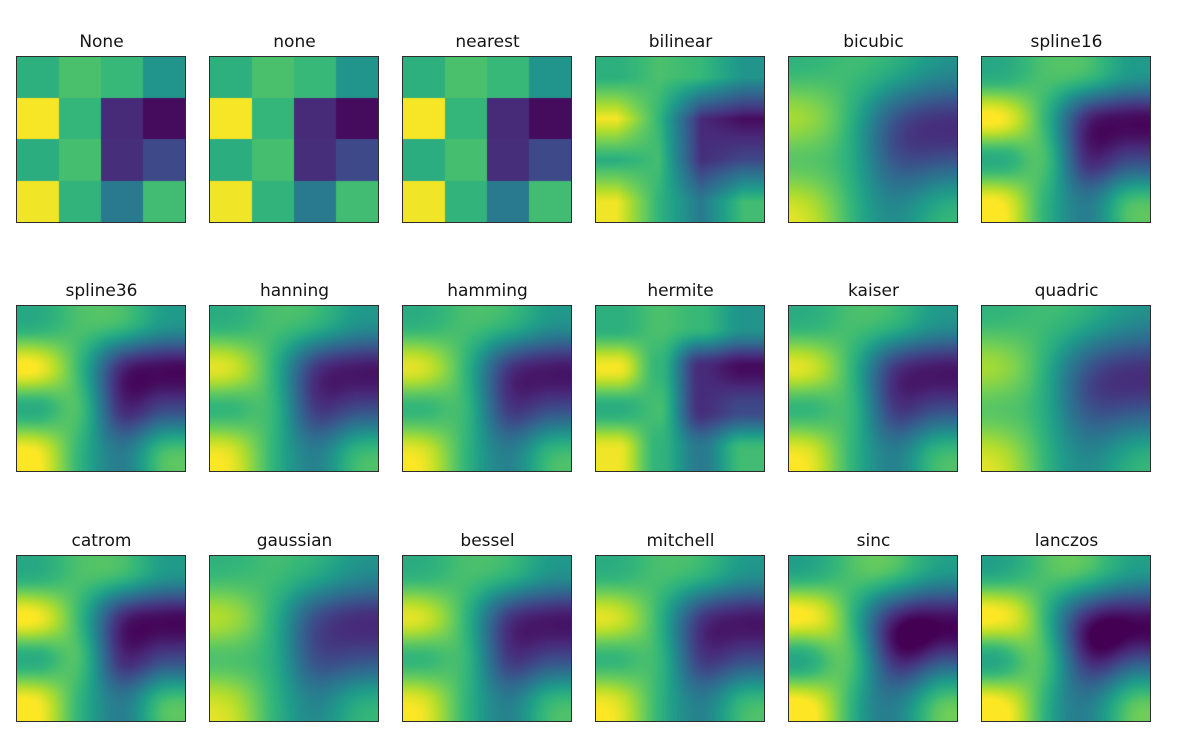 Image resolution: width=1178 pixels, height=742 pixels. What do you see at coordinates (487, 42) in the screenshot?
I see `subplot-title: nearest` at bounding box center [487, 42].